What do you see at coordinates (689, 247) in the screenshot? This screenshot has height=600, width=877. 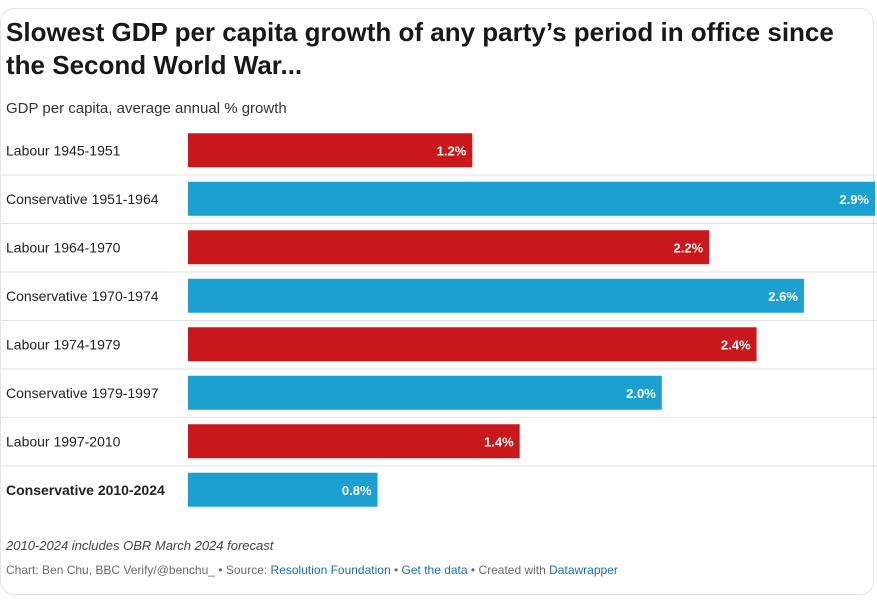 I see `value-label: 2.2%` at bounding box center [689, 247].